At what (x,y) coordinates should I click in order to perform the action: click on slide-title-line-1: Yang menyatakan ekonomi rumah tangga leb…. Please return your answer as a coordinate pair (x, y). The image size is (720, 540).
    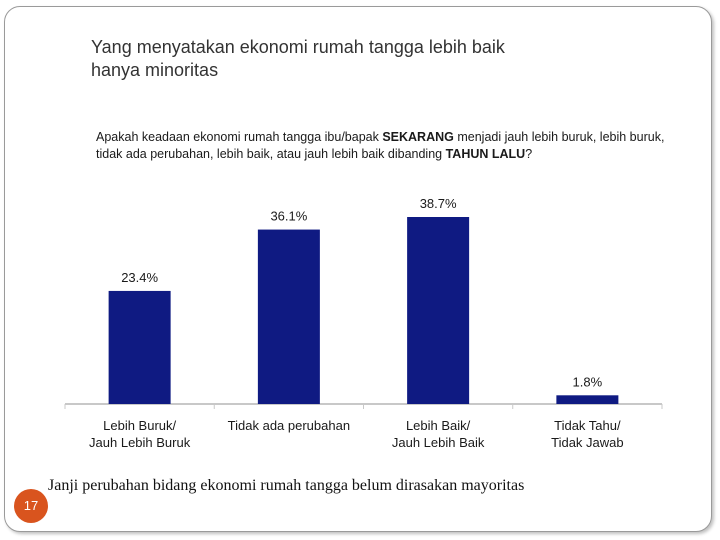
    Looking at the image, I should click on (298, 47).